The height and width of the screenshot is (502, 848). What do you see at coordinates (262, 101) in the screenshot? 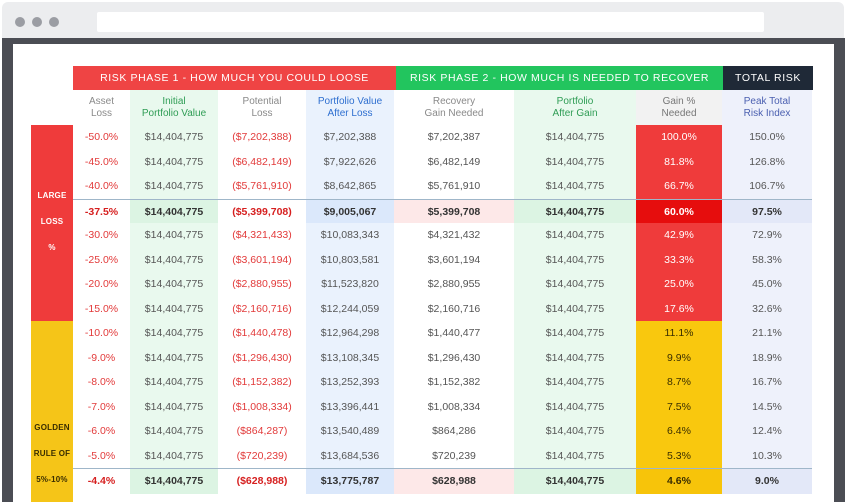
I see `column-header-line1: Potential` at bounding box center [262, 101].